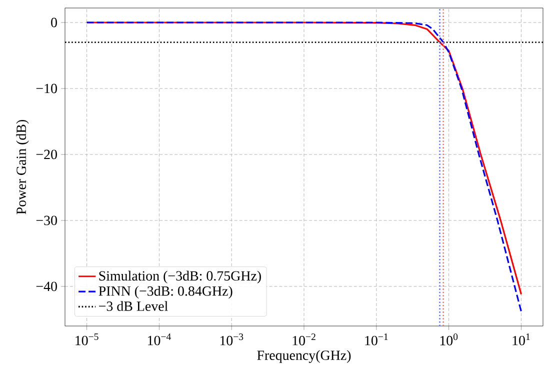  Describe the element at coordinates (159, 340) in the screenshot. I see `x-tick-label: 10$^{−4}$` at that location.